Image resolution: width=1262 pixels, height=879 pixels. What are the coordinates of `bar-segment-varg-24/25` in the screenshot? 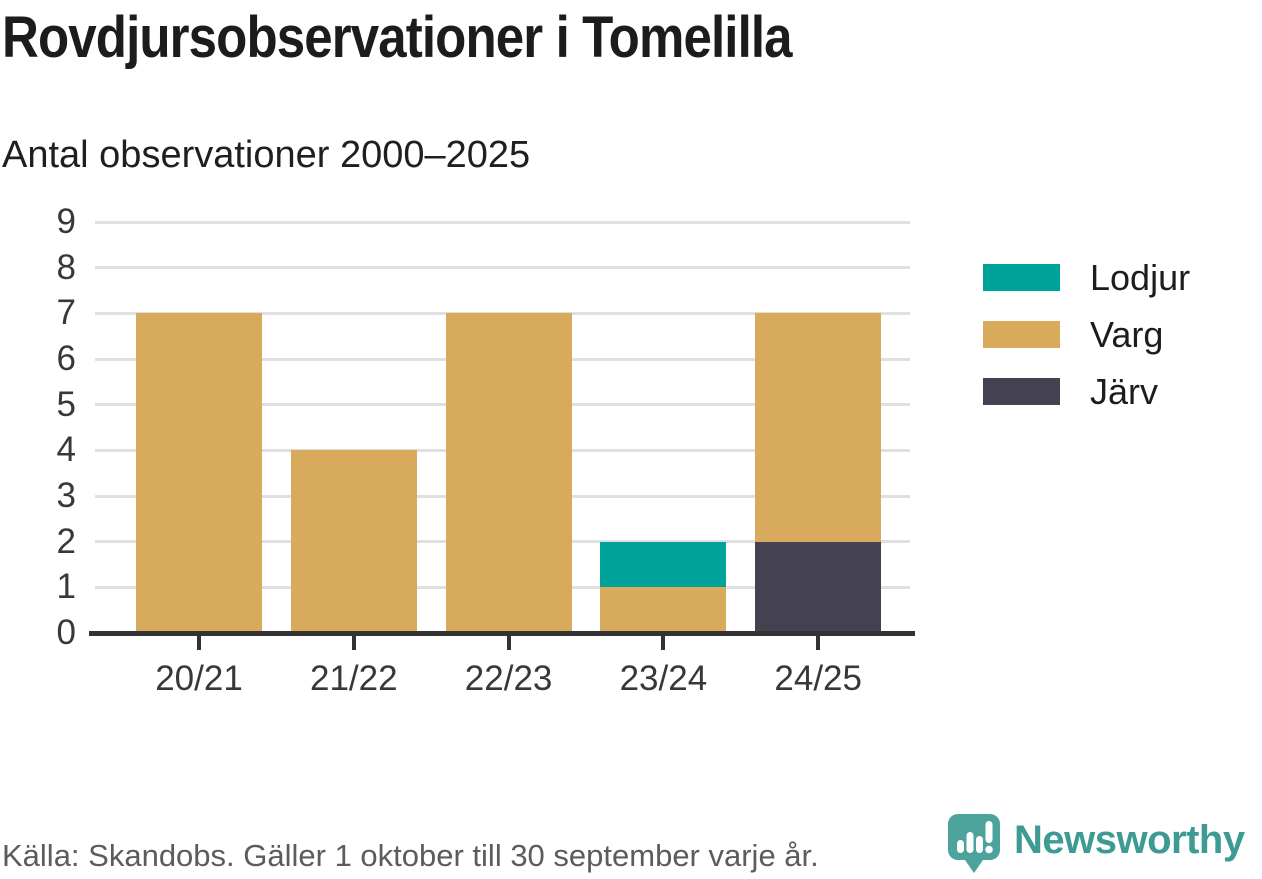 It's located at (818, 427).